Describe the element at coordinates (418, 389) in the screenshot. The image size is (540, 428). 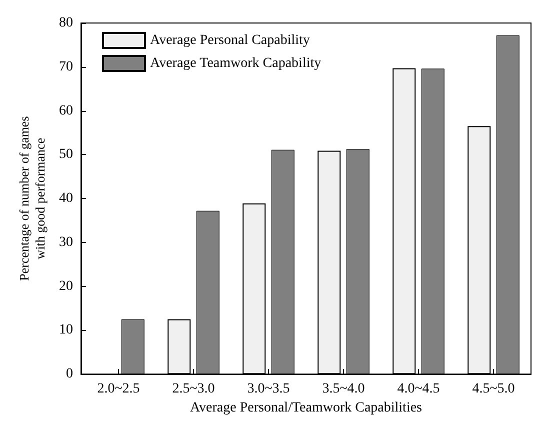
I see `x-tick-label: 4.0~4.5` at that location.